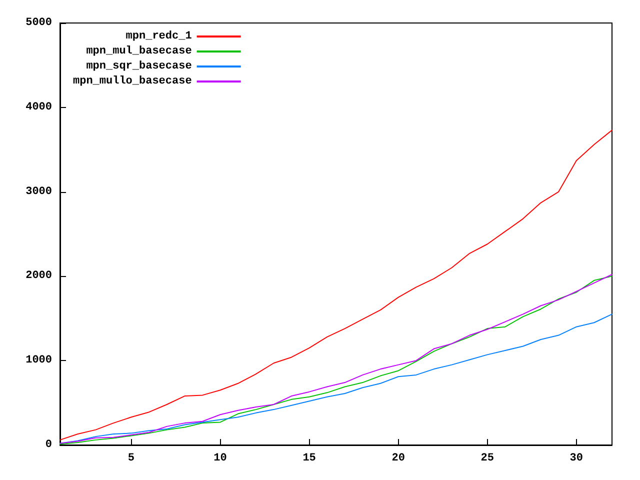  Describe the element at coordinates (139, 66) in the screenshot. I see `legend-label: mpn_sqr_basecase` at that location.